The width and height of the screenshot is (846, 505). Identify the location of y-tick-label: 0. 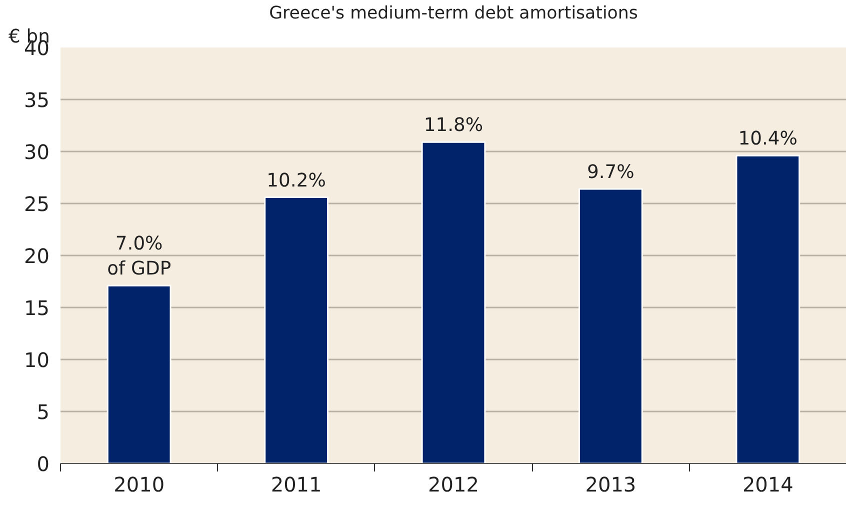
(43, 464).